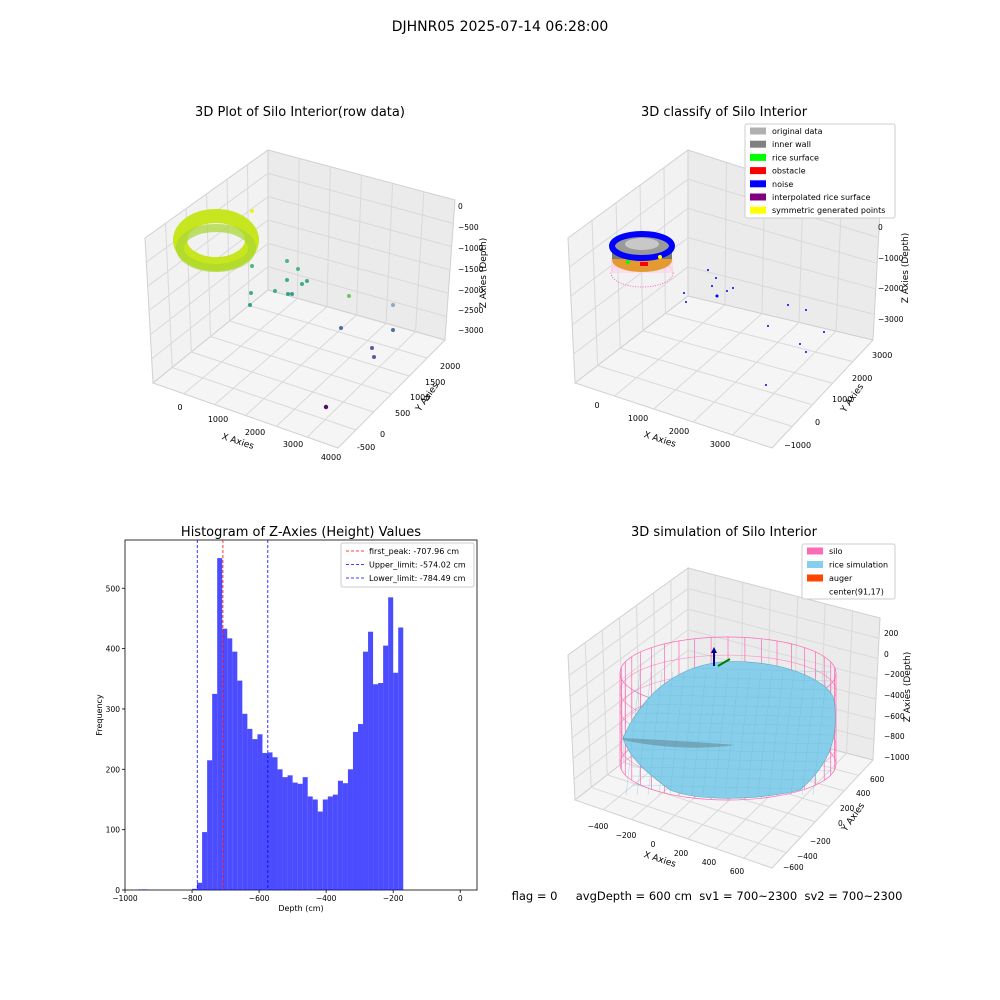 Image resolution: width=1000 pixels, height=1000 pixels. Describe the element at coordinates (681, 853) in the screenshot. I see `simulation-x-tick: 200` at that location.